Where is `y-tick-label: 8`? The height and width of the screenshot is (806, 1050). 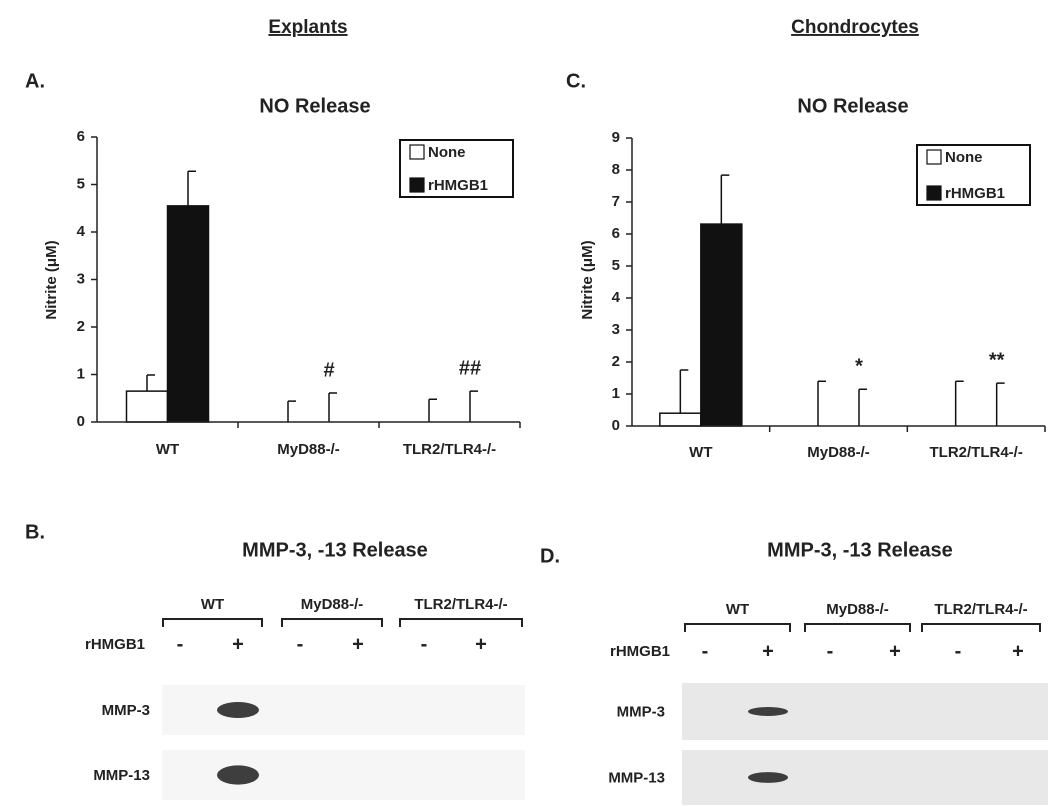 y-tick-label: 8 is located at coordinates (616, 169).